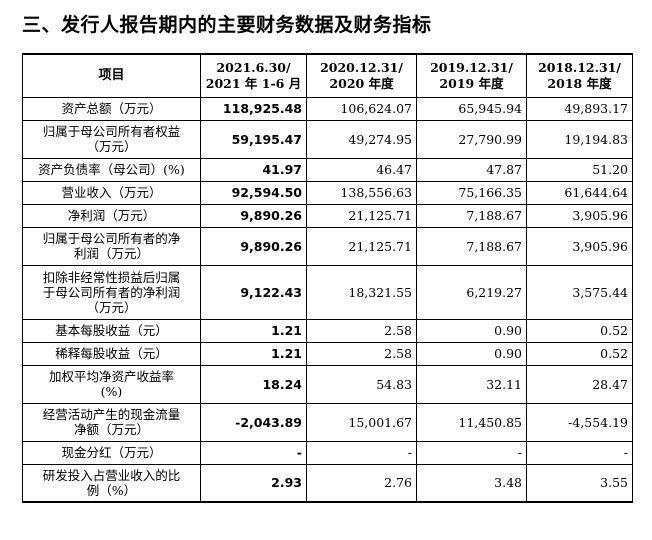 The image size is (652, 540). What do you see at coordinates (361, 422) in the screenshot?
I see `value-cell: 15,001.67` at bounding box center [361, 422].